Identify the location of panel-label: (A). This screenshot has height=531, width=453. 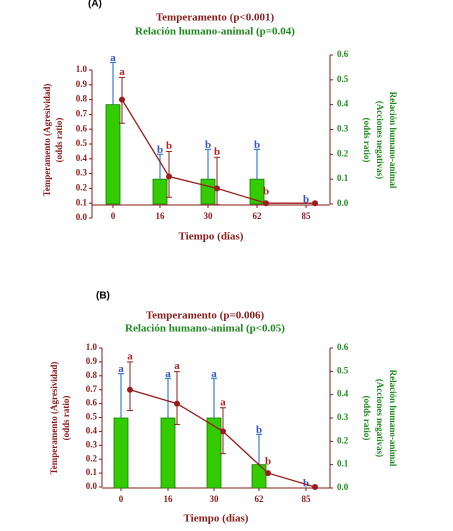
(95, 5).